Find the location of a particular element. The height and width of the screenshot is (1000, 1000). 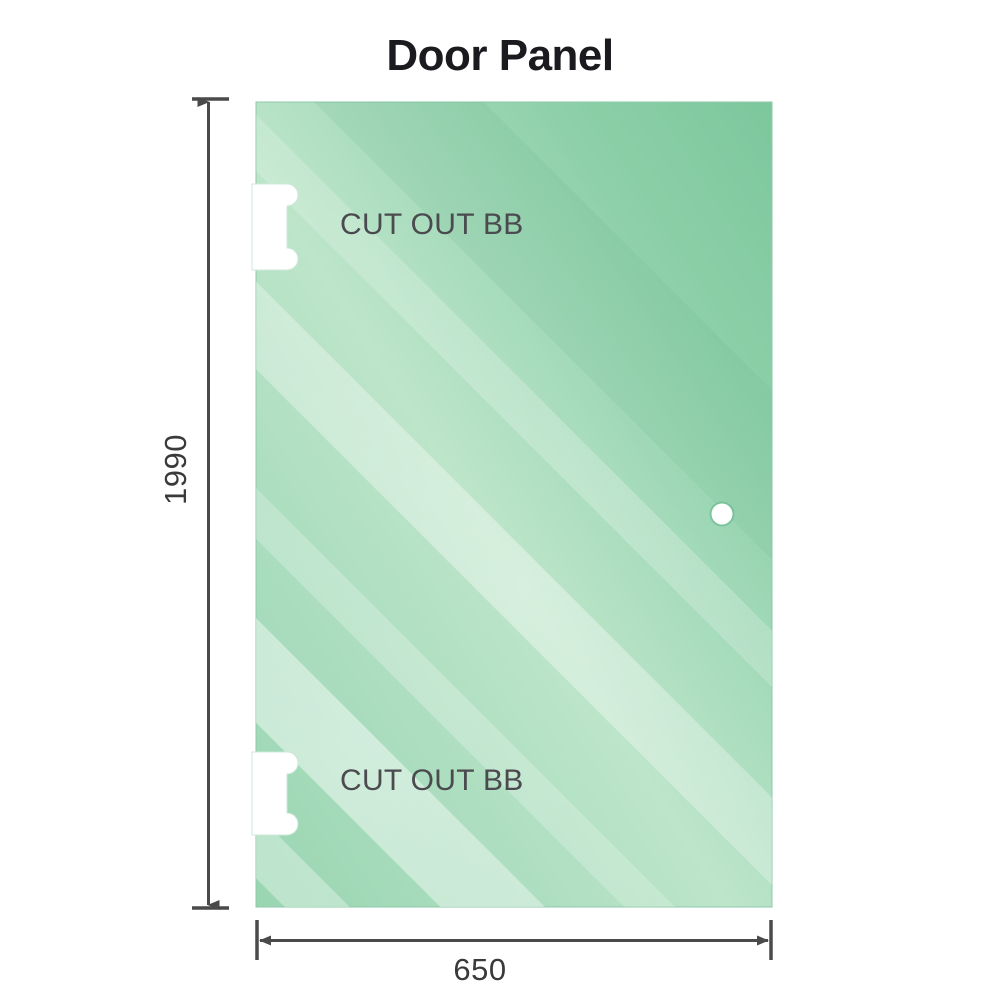

cut-out-top-label: CUT OUT BB is located at coordinates (432, 224).